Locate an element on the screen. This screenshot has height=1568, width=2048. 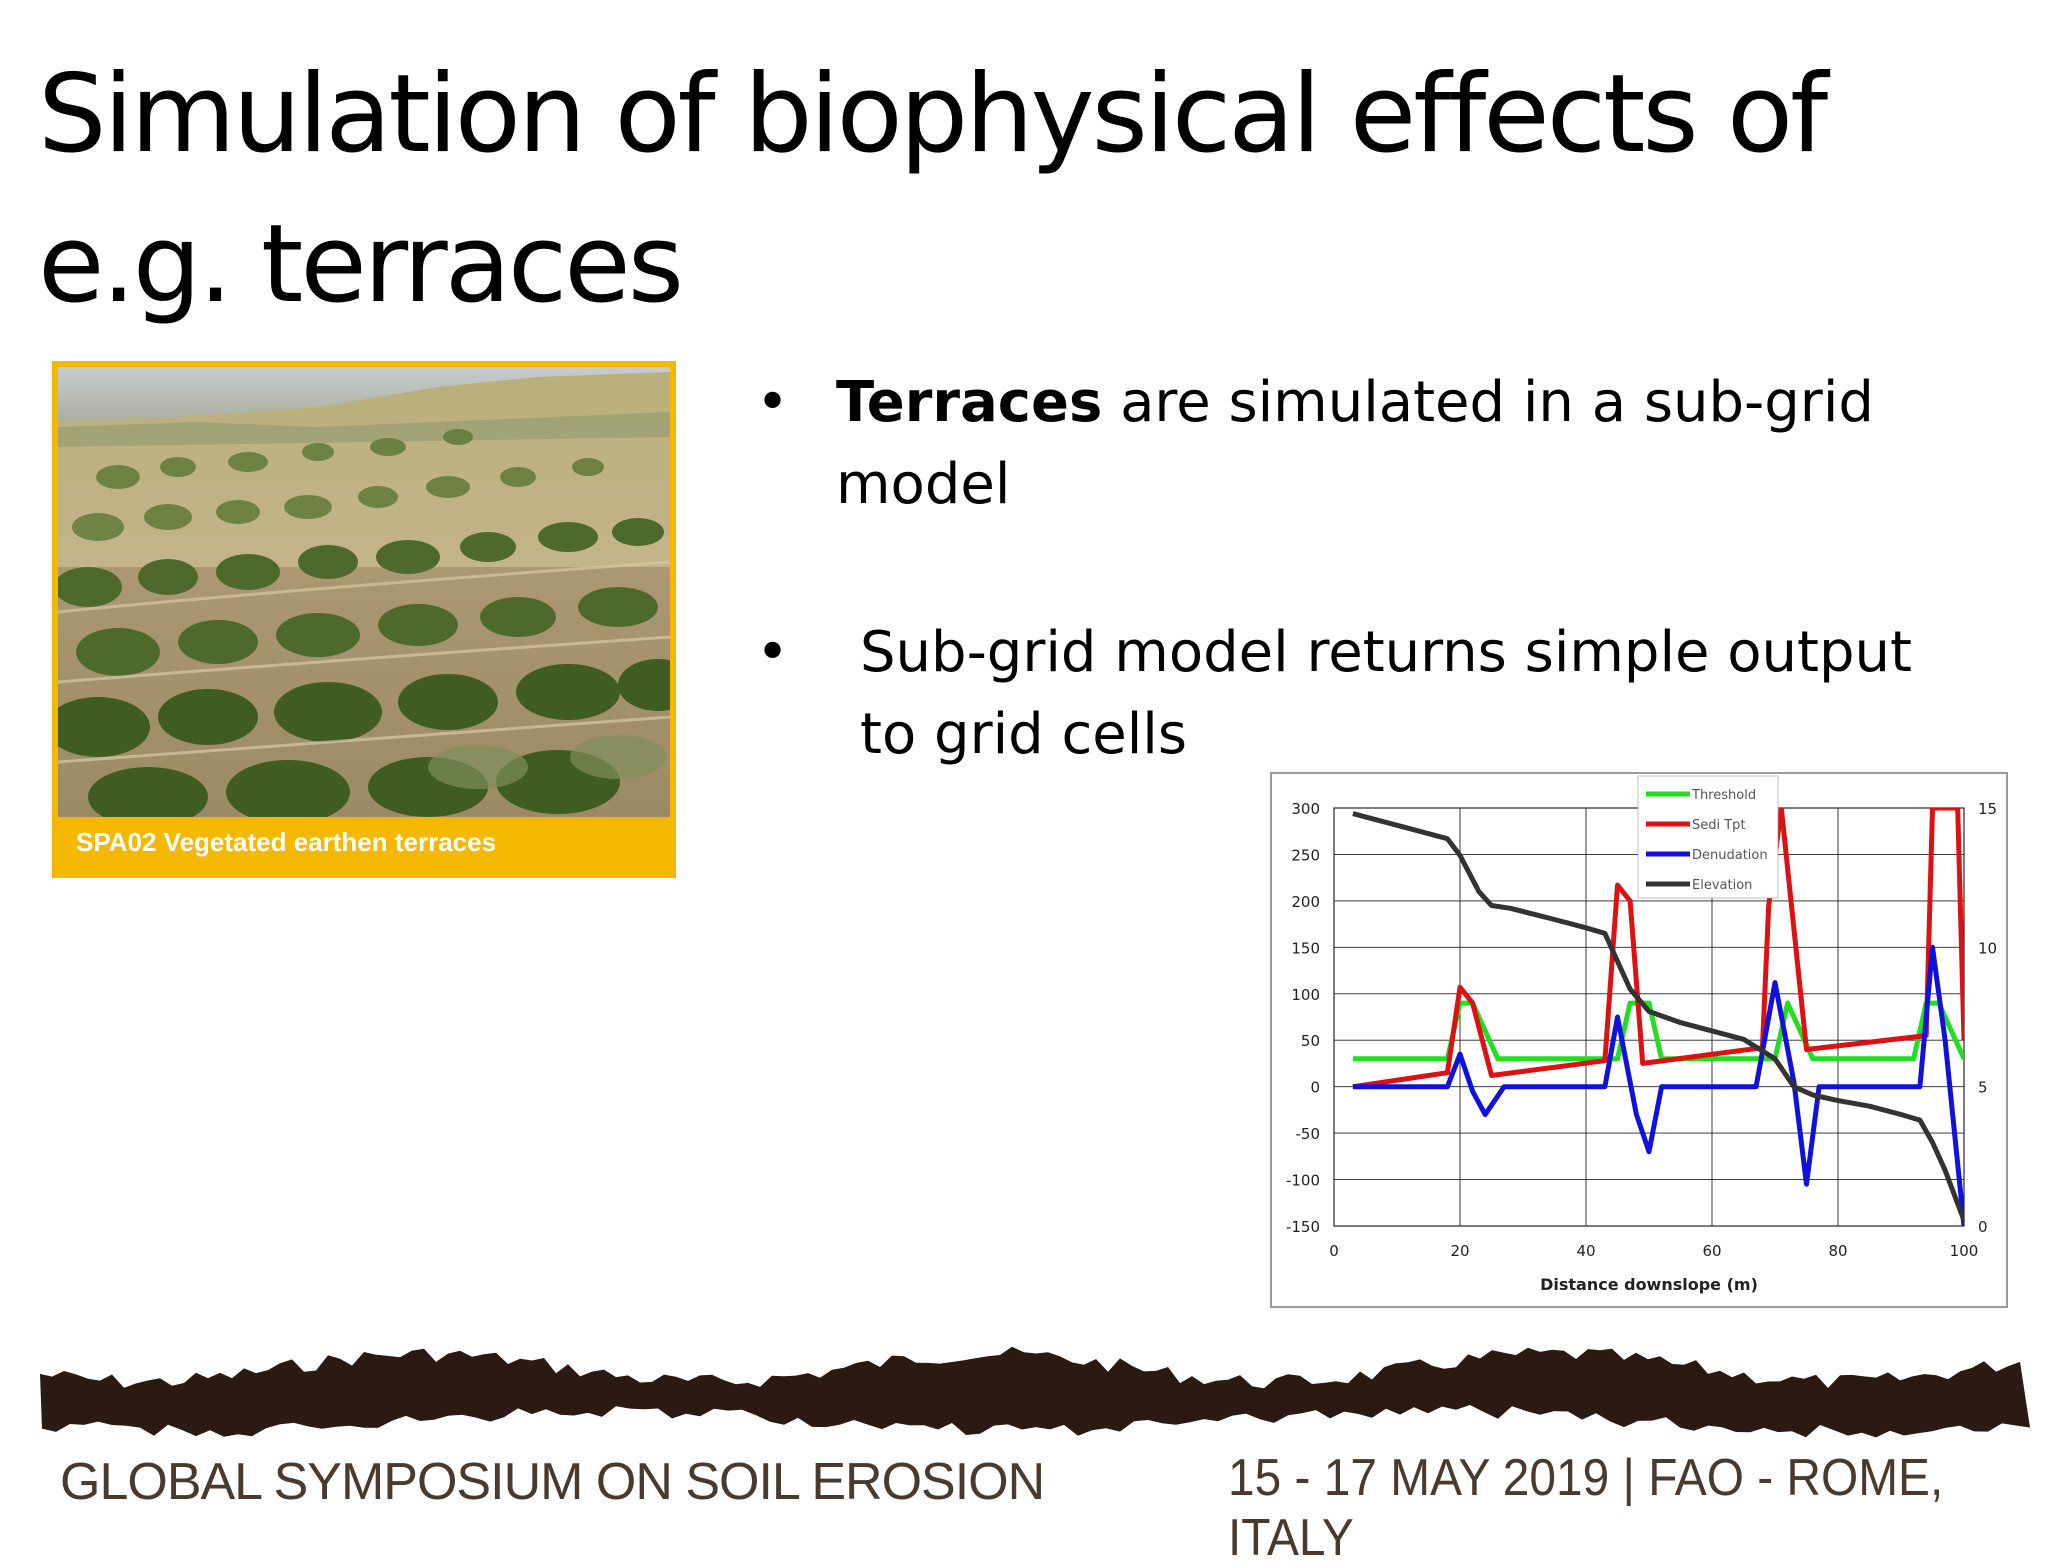
legend-label: Threshold is located at coordinates (1723, 795).